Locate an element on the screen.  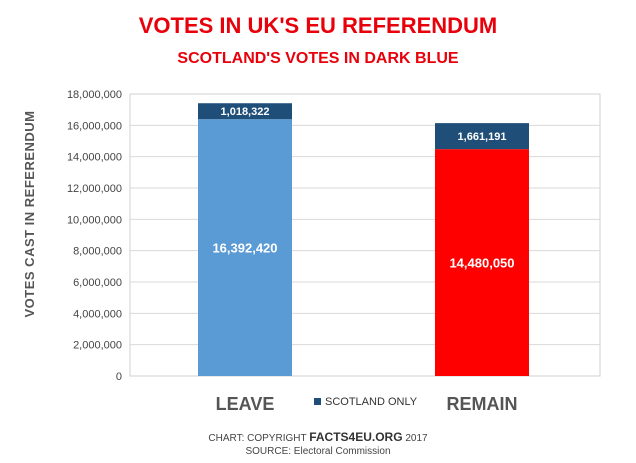
y-axis-label: VOTES CAST IN REFERENDUM is located at coordinates (29, 213).